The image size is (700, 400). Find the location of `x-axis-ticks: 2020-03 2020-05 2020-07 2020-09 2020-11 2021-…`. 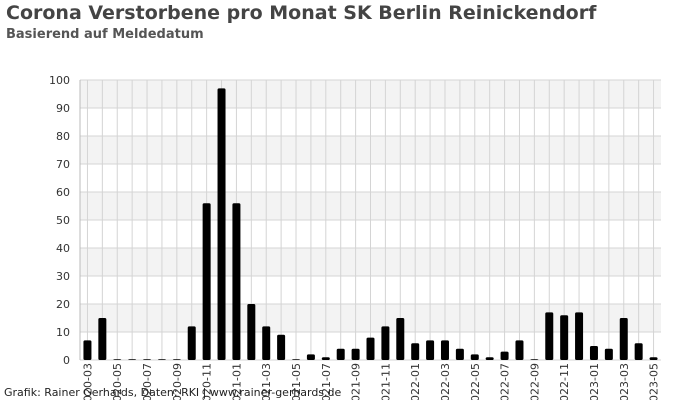

x-axis-ticks: 2020-03 2020-05 2020-07 2020-09 2020-11 2021-… is located at coordinates (370, 381).